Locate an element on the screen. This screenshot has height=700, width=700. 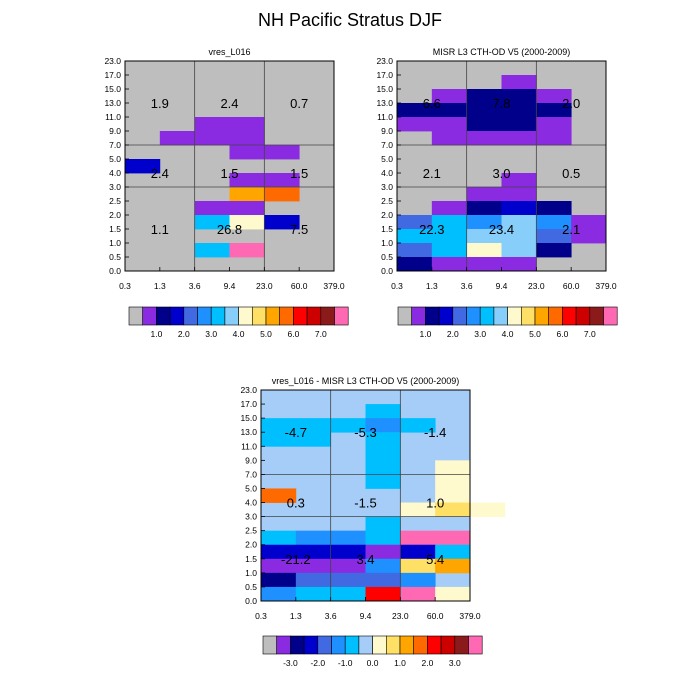
bin-value-label: 2.4 is located at coordinates (160, 173).